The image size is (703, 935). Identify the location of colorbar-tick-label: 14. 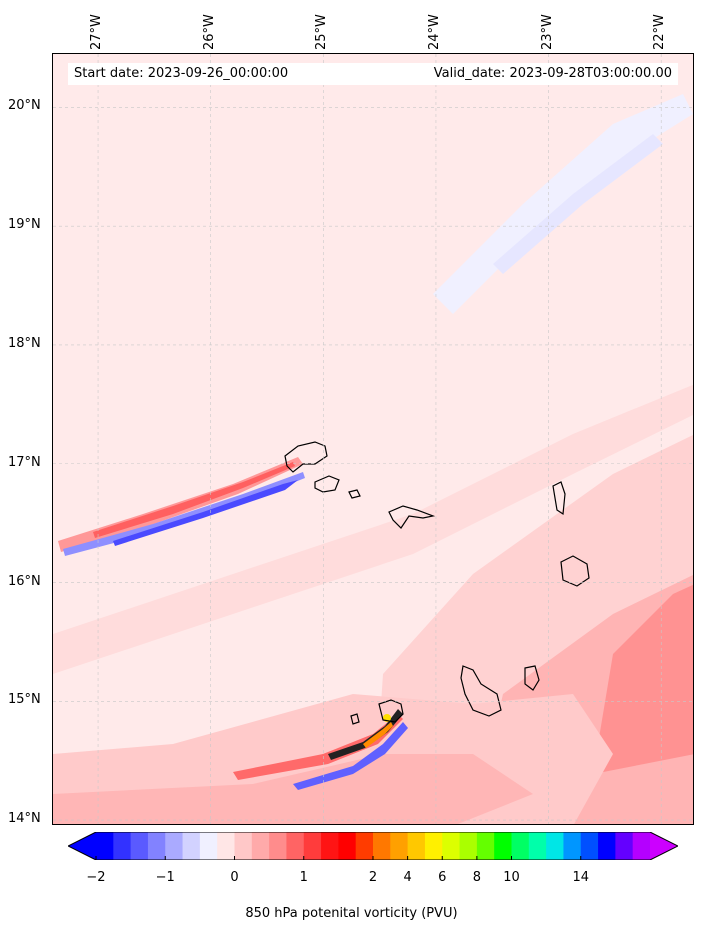
(581, 877).